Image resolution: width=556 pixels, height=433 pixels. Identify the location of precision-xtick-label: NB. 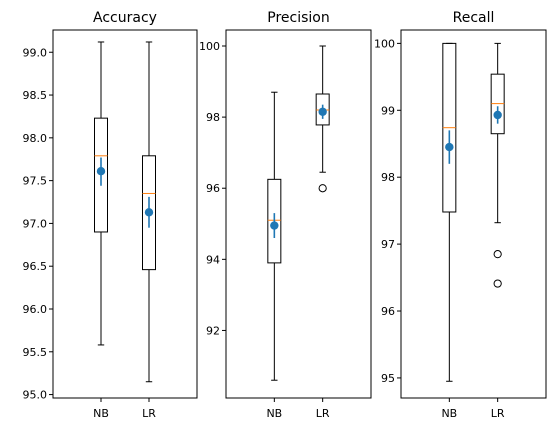
(274, 413).